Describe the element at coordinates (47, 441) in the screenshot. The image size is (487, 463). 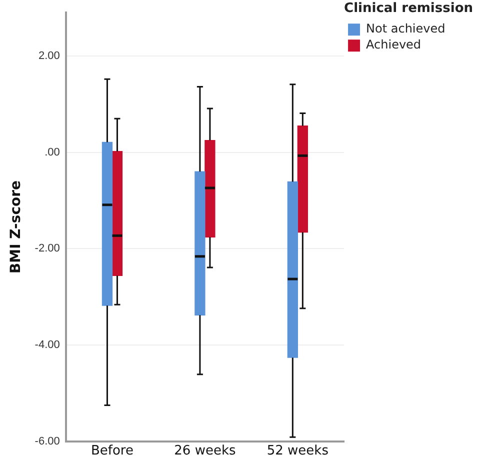
I see `y-tick-label: -6.00` at that location.